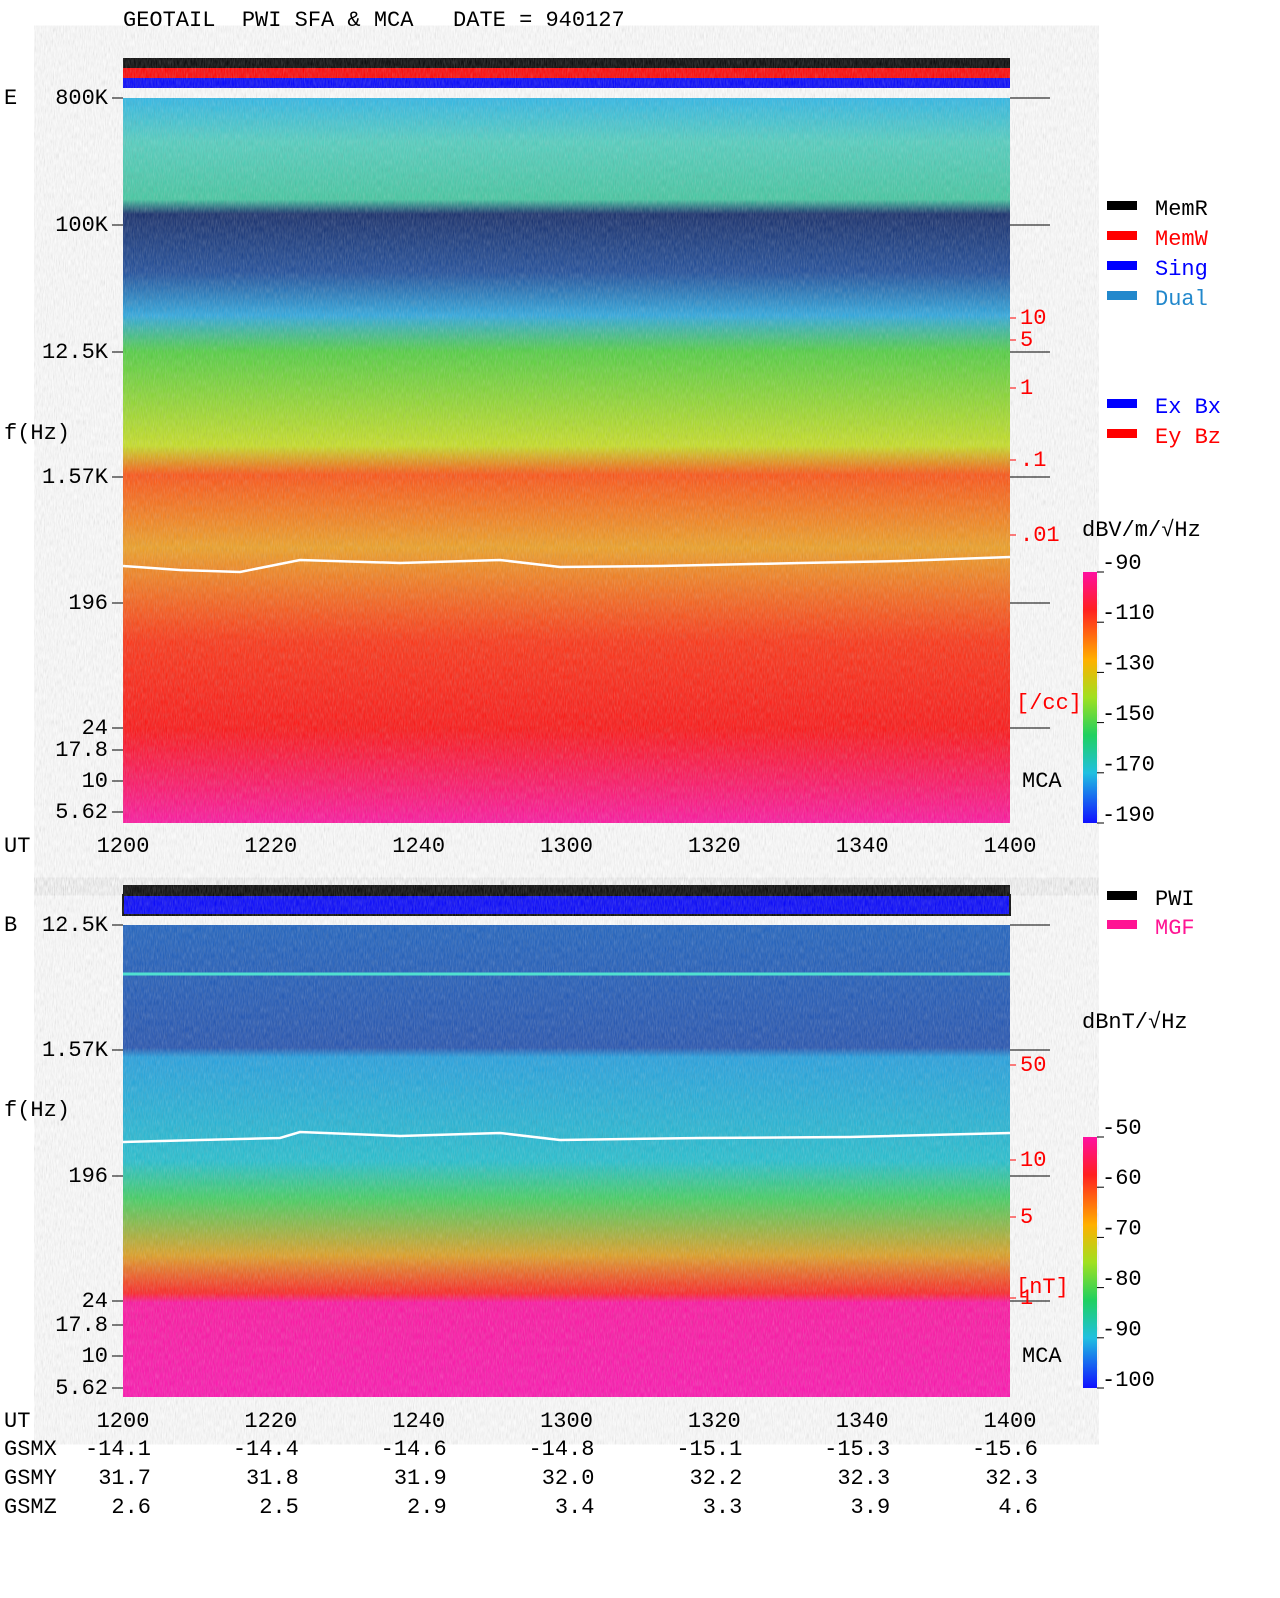 This screenshot has height=1598, width=1280. I want to click on orbit-value: -15.1, so click(709, 1449).